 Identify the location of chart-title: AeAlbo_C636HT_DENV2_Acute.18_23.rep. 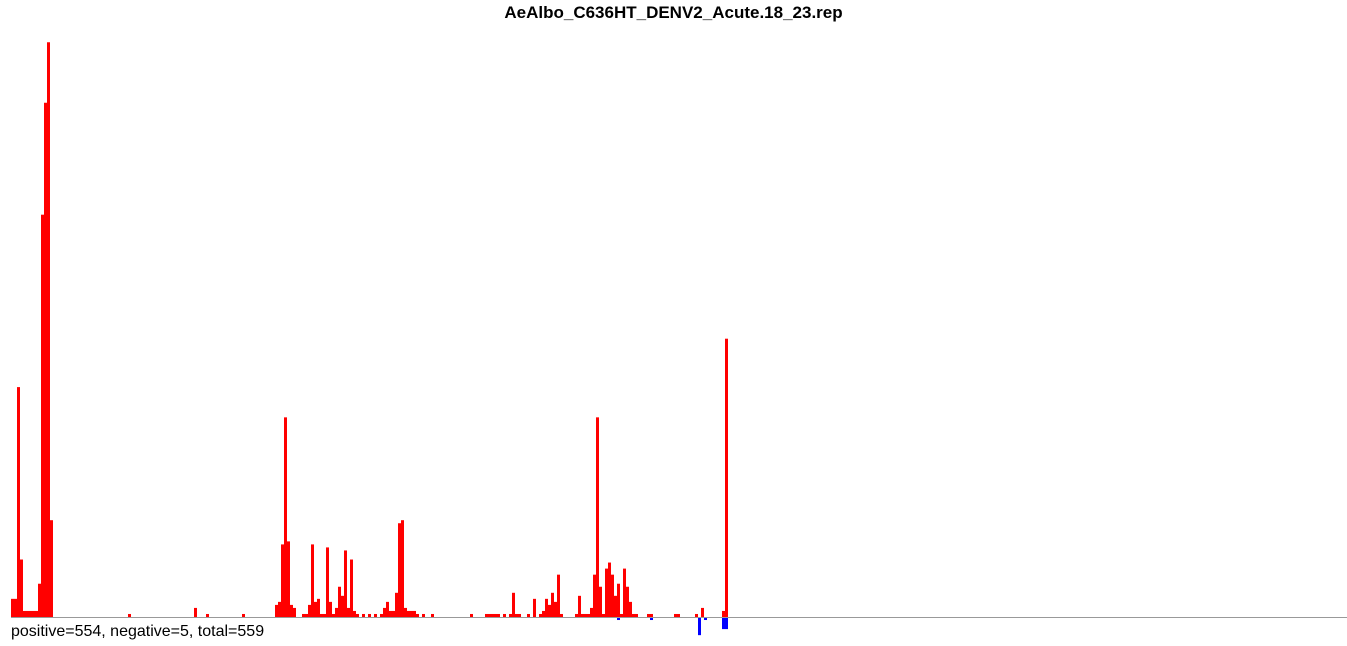
(673, 12).